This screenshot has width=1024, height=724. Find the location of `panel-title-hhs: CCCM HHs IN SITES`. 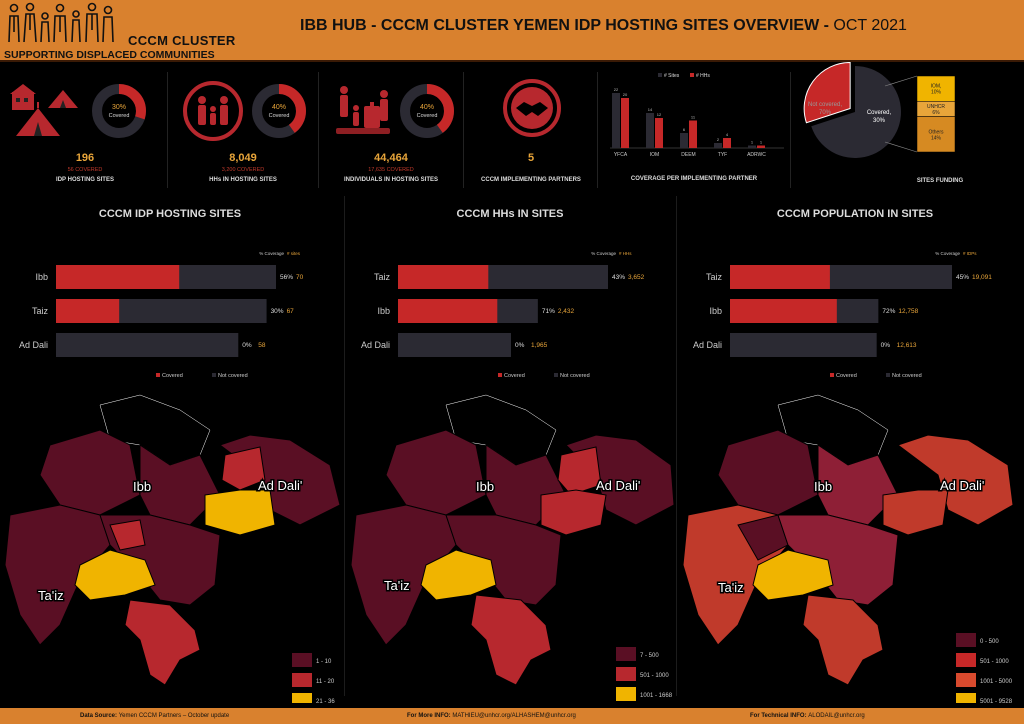

panel-title-hhs: CCCM HHs IN SITES is located at coordinates (510, 214).